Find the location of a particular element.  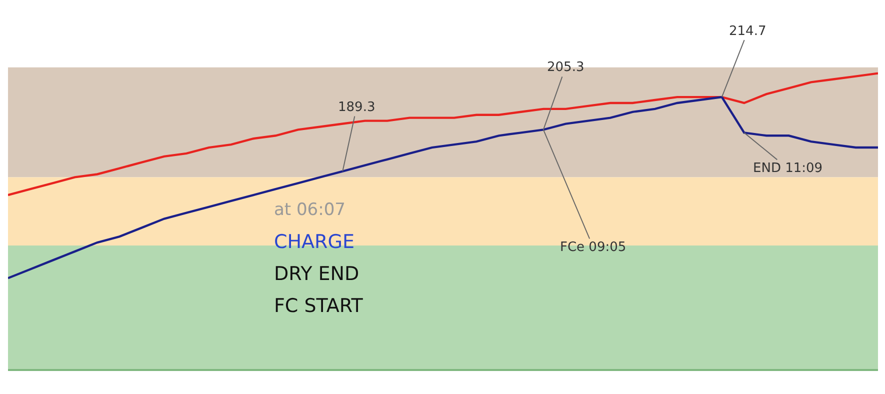

annotation: FC START is located at coordinates (319, 306).